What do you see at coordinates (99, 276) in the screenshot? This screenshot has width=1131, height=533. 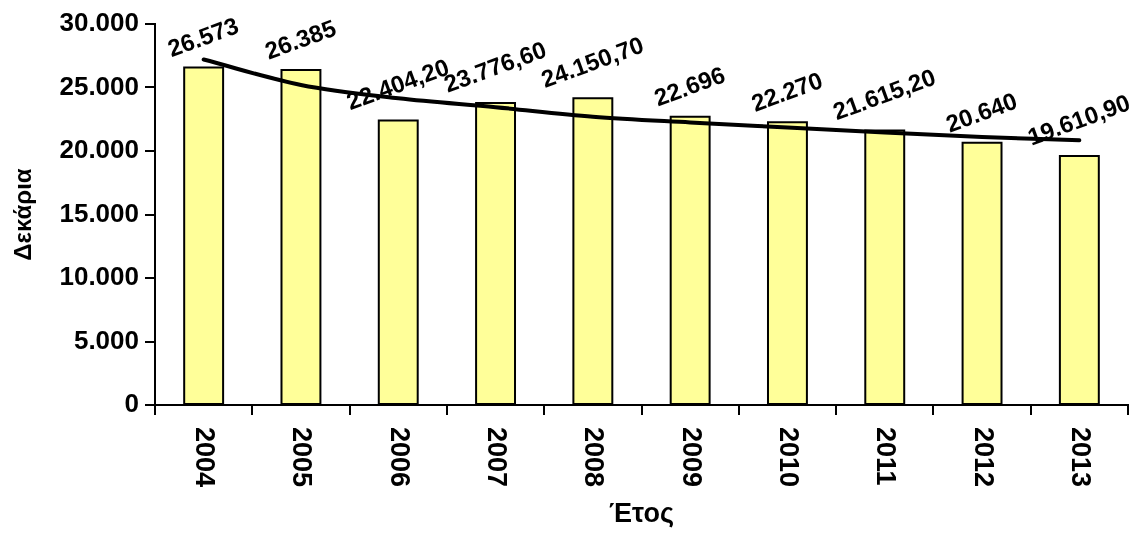 I see `y-tick-label: 10.000` at bounding box center [99, 276].